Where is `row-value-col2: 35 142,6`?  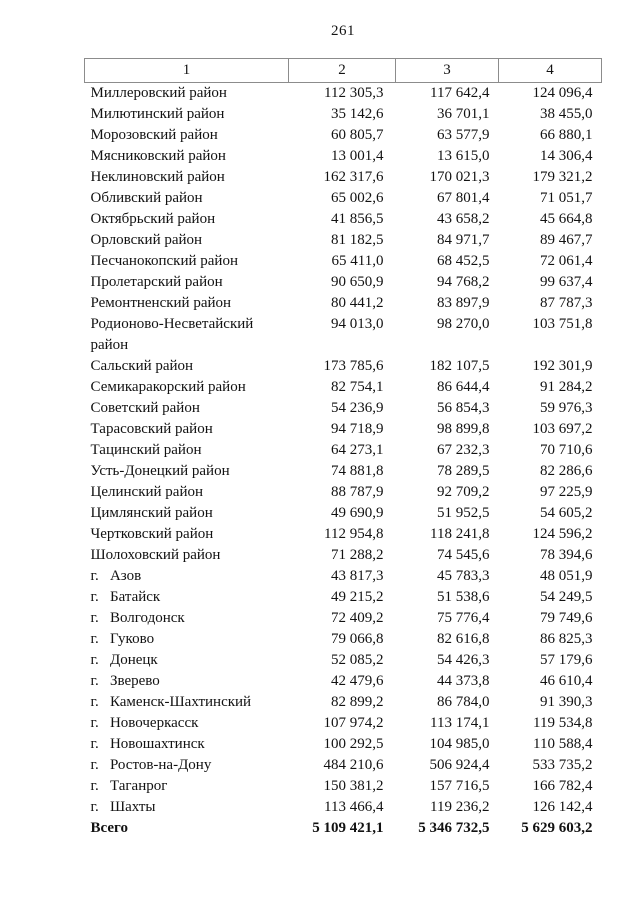
row-value-col2: 35 142,6 is located at coordinates (357, 114).